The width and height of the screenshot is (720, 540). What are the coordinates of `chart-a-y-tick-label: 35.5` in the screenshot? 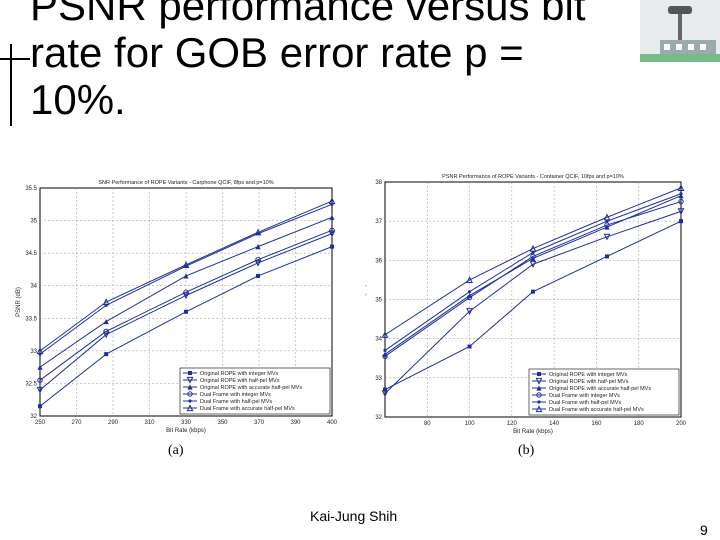 It's located at (31, 189).